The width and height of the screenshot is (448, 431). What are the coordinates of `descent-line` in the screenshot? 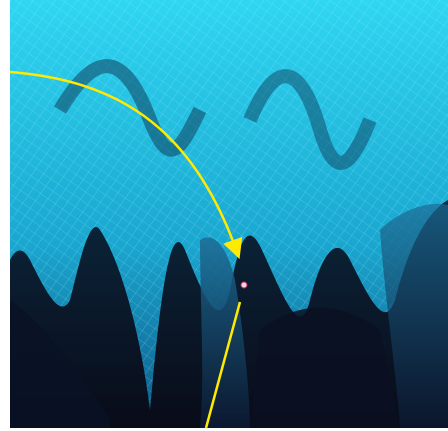 It's located at (223, 365).